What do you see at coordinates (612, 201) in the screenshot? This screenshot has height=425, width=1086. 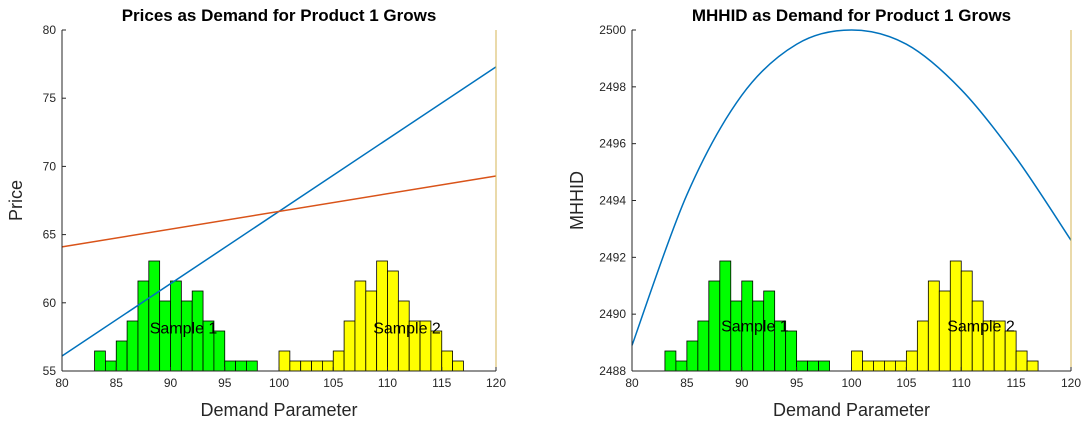 I see `y-tick-label: 2494` at bounding box center [612, 201].